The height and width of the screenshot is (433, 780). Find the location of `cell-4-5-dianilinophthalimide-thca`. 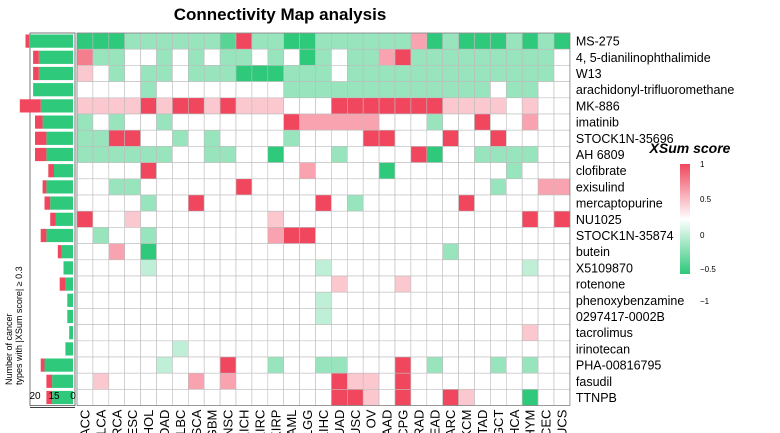

cell-4-5-dianilinophthalimide-thca is located at coordinates (514, 57).